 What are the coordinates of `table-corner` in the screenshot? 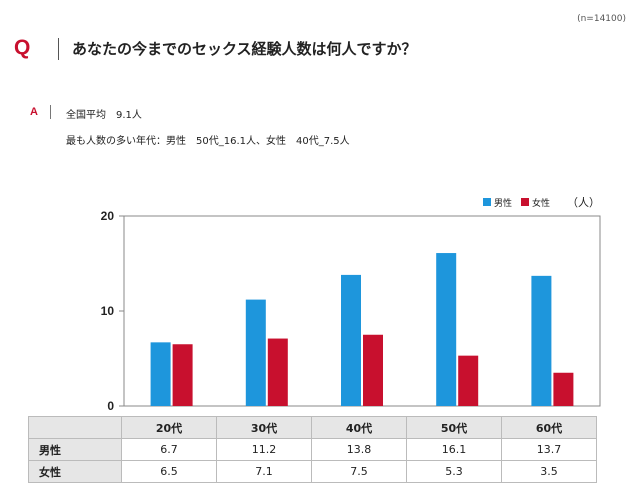 It's located at (75, 427).